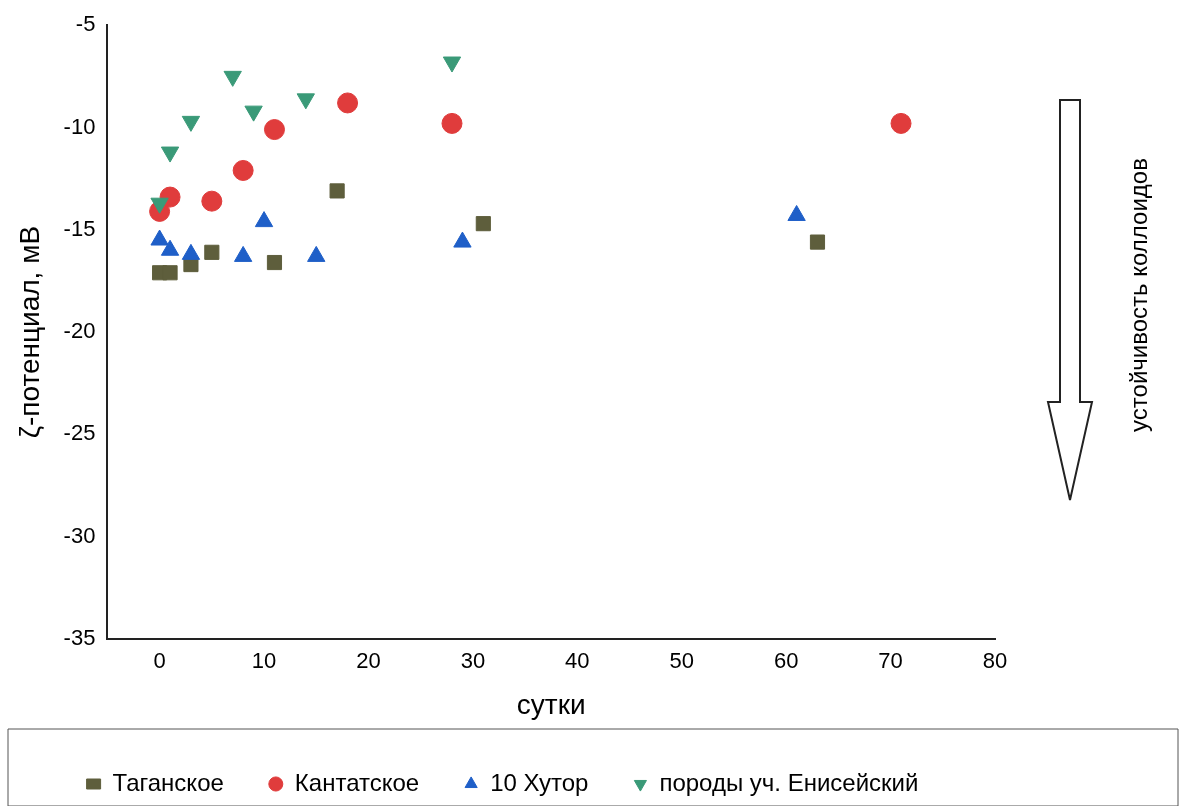  I want to click on y-tick-label: -15, so click(79, 228).